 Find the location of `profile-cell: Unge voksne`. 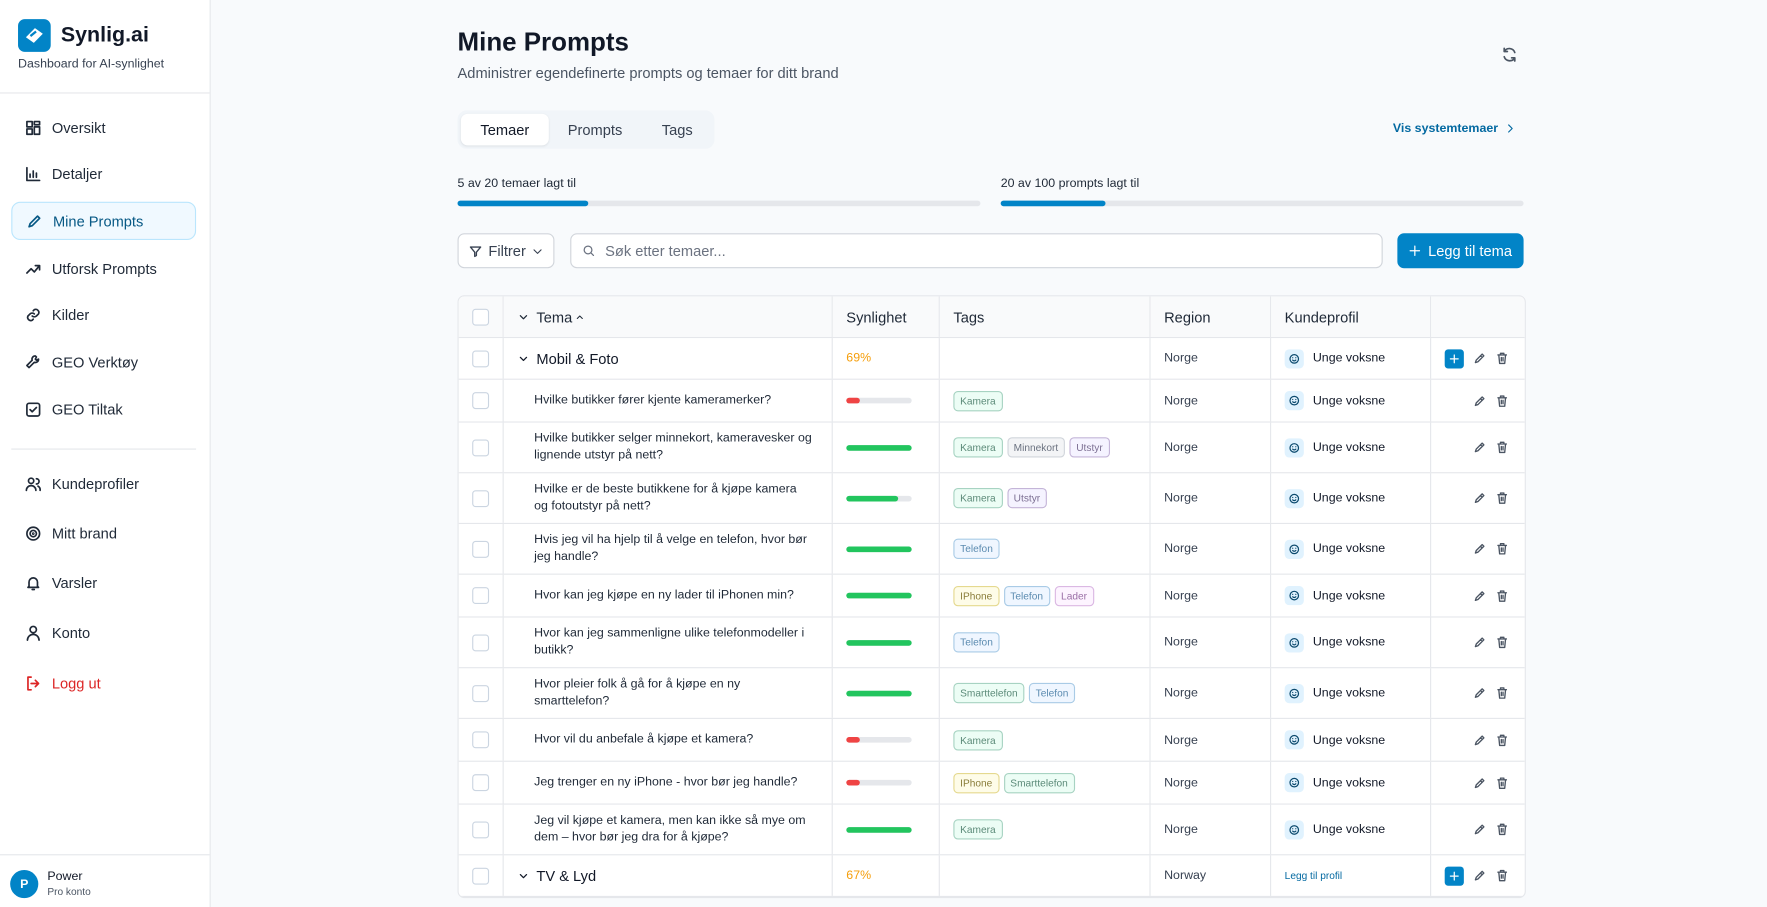

profile-cell: Unge voksne is located at coordinates (1351, 358).